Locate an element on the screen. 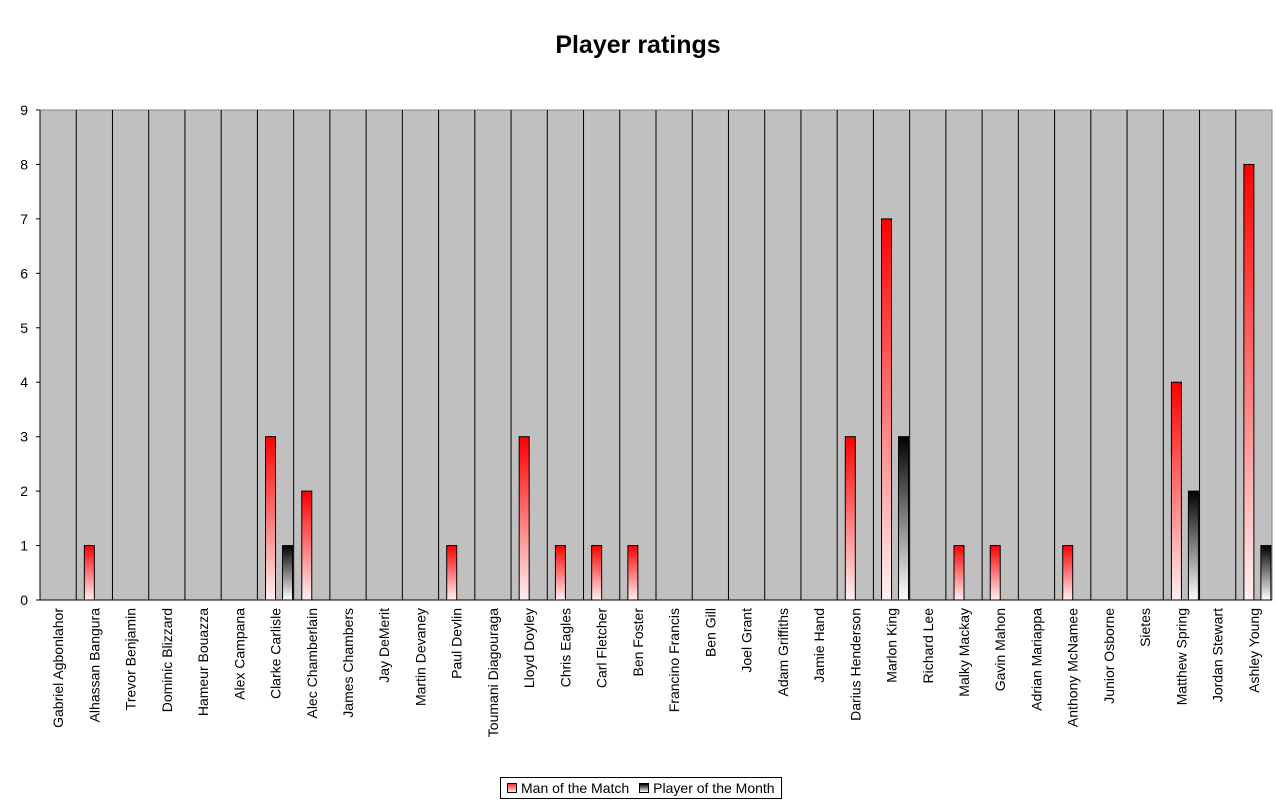  y-tick-label: 7 is located at coordinates (24, 219).